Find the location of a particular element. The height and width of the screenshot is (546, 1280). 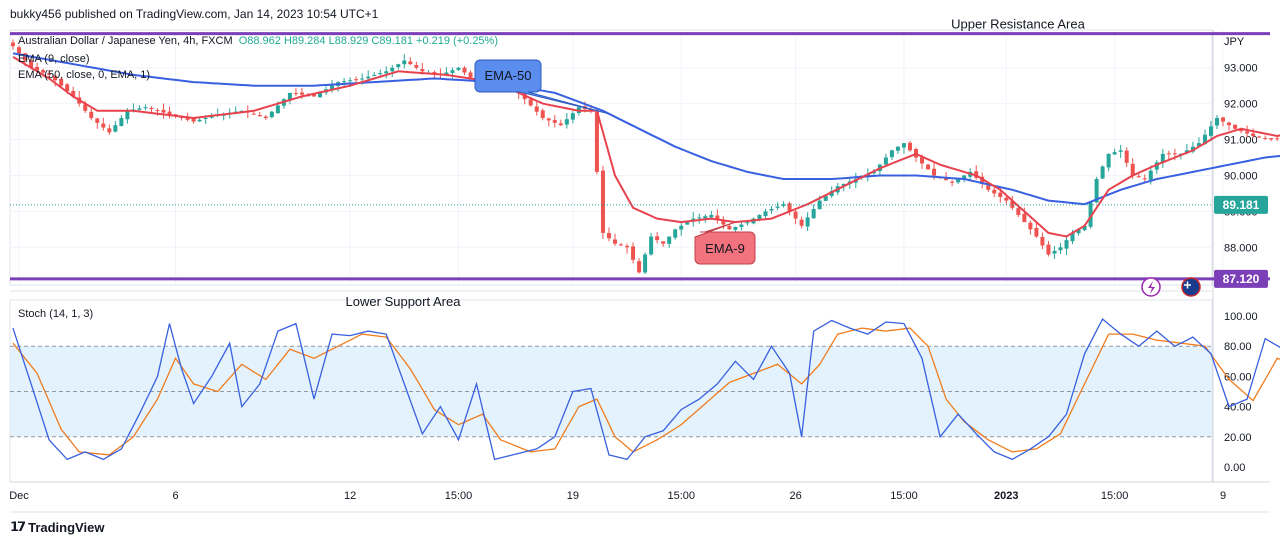

price-tick-label: 93.000 is located at coordinates (1241, 69).